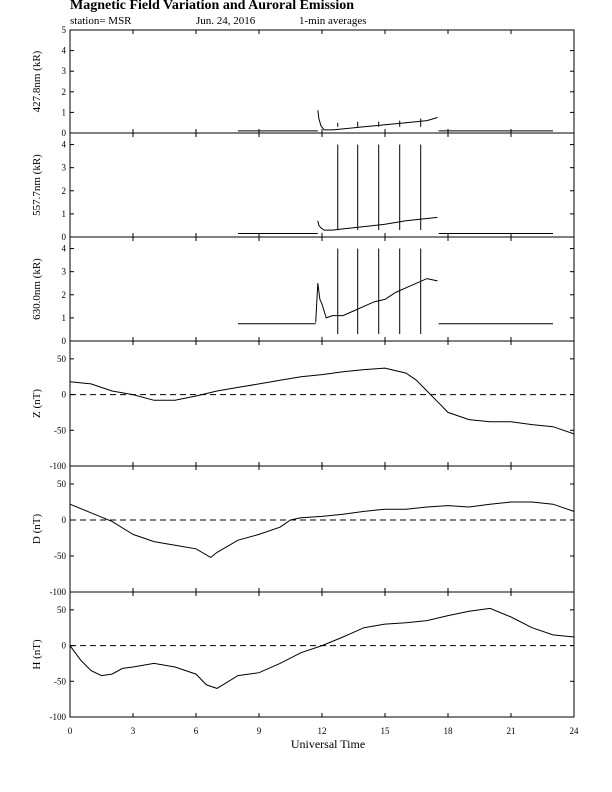 The image size is (612, 792). I want to click on x-tick-label: 6, so click(196, 731).